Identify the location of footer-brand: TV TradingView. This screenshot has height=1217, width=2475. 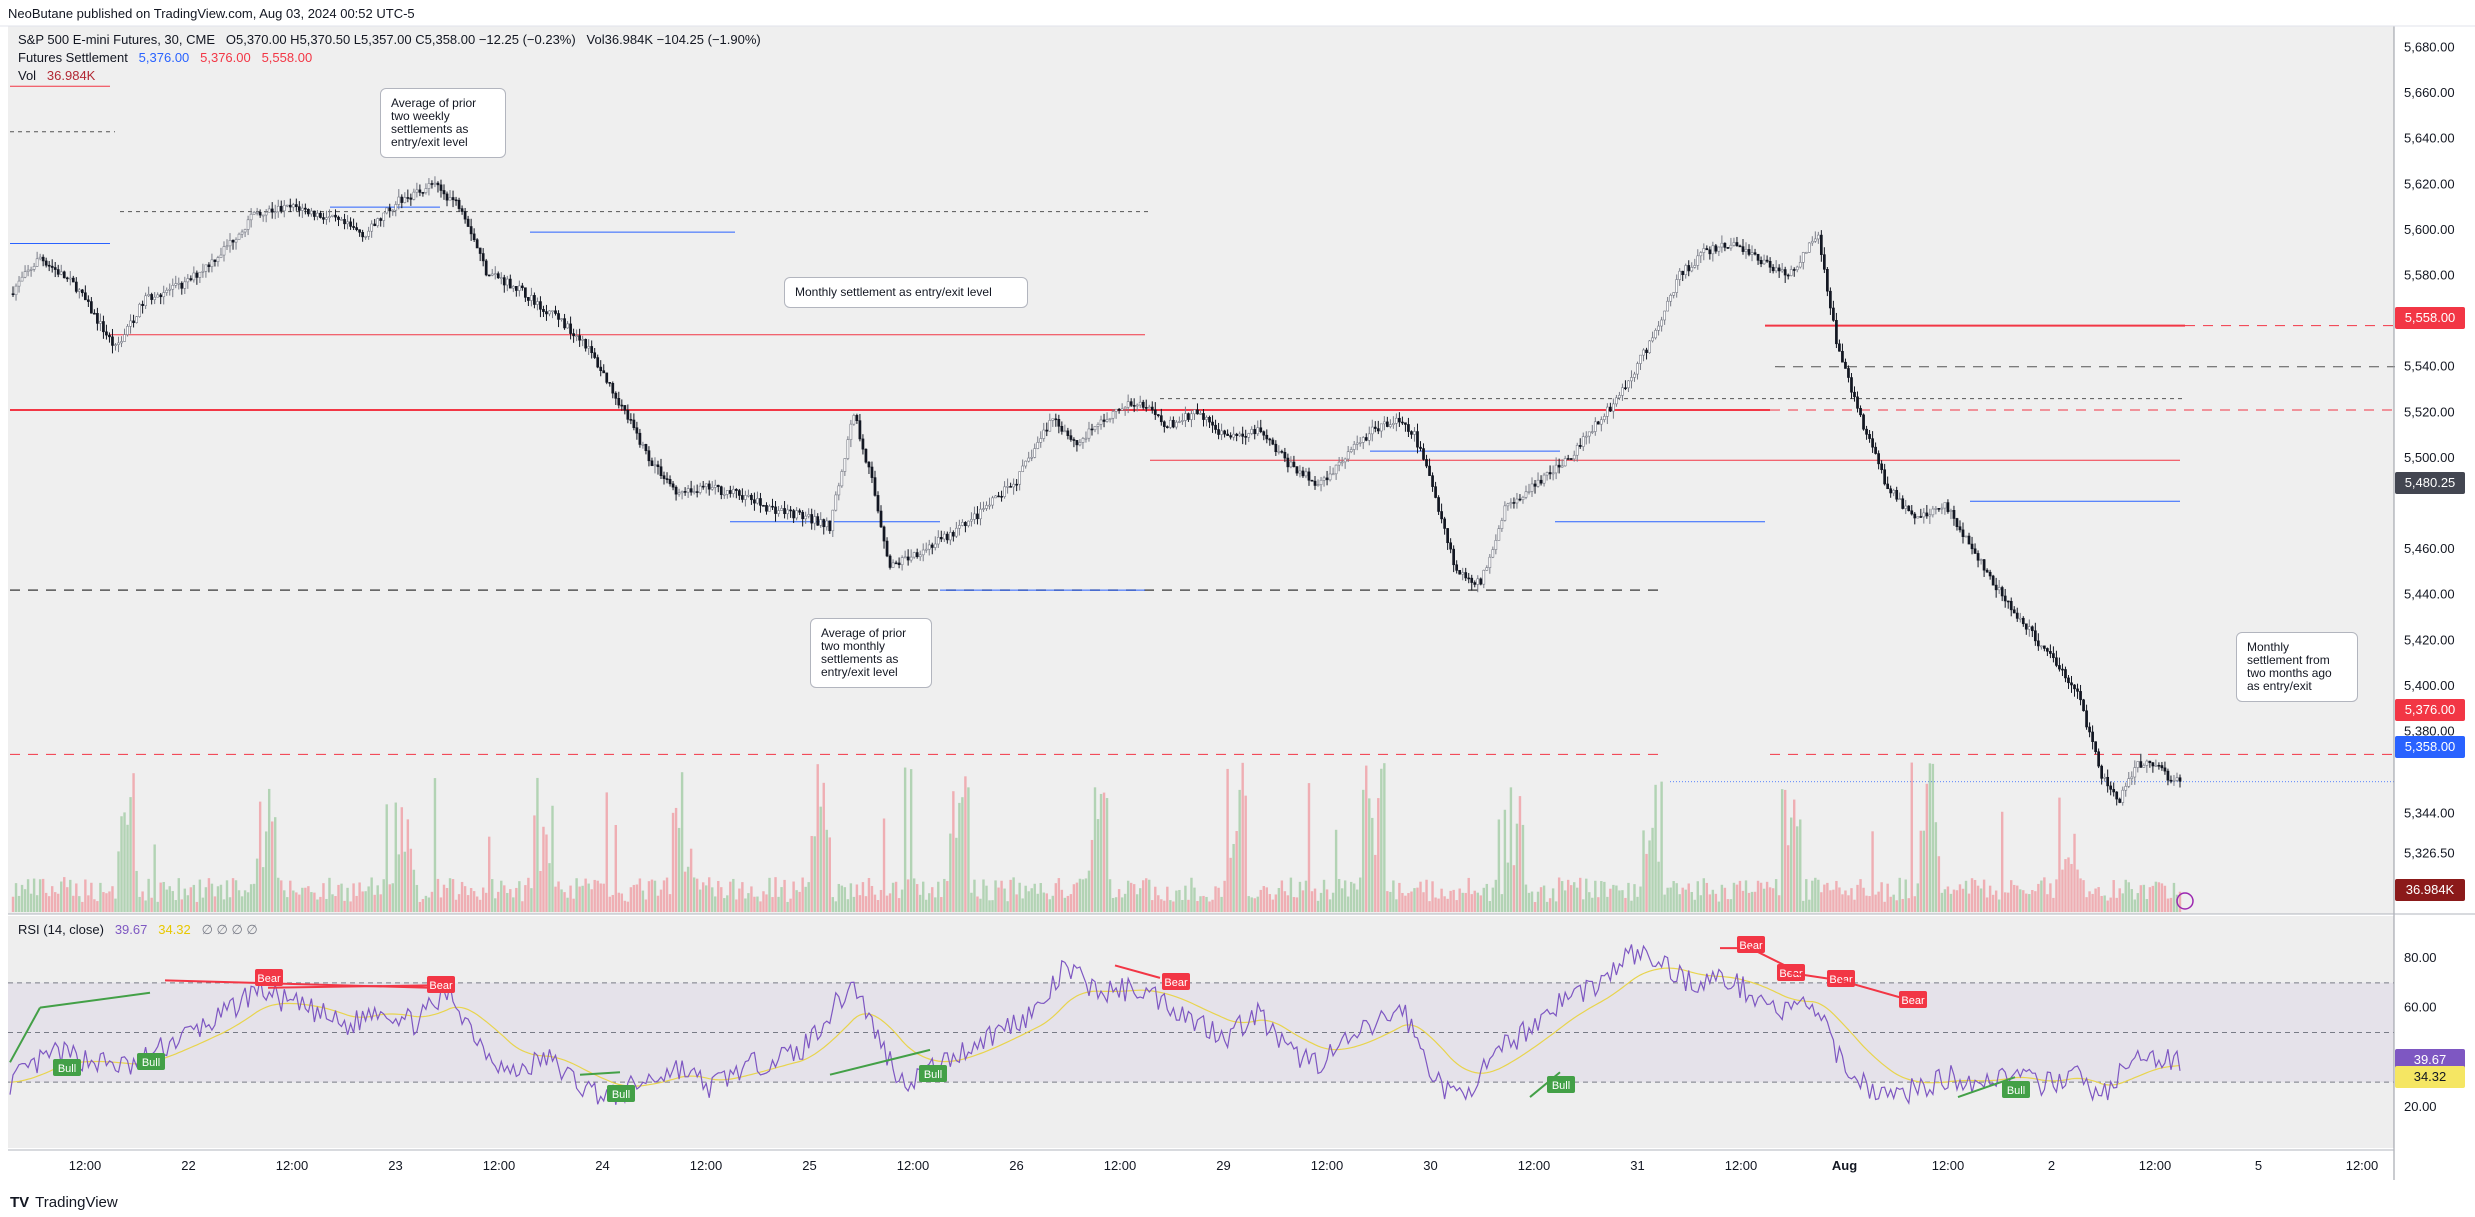
(64, 1202).